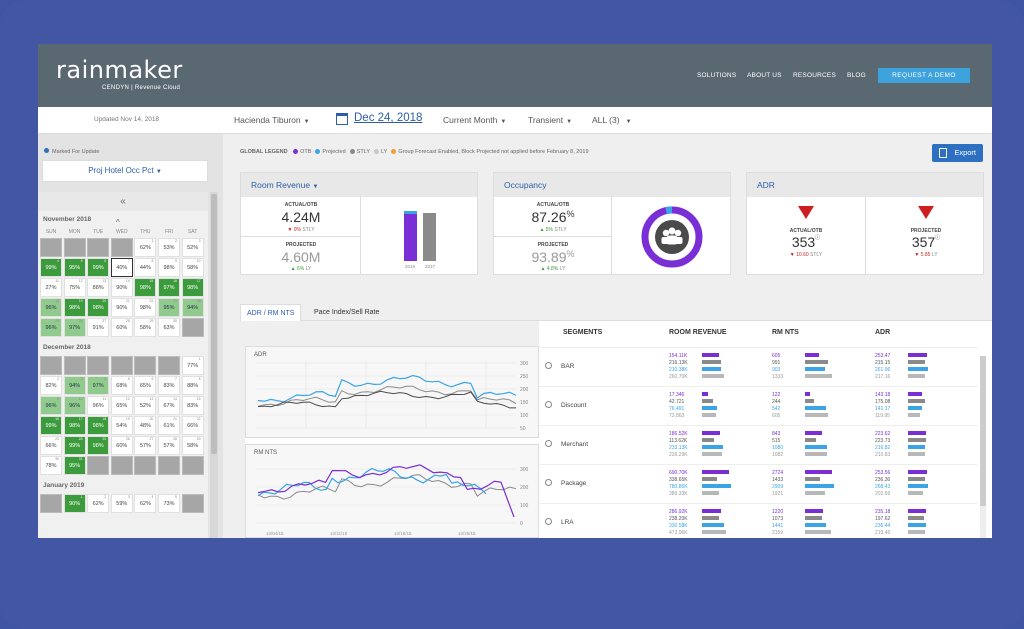 The width and height of the screenshot is (1024, 629). Describe the element at coordinates (51, 405) in the screenshot. I see `calendar-day-cell: 9 96%` at that location.